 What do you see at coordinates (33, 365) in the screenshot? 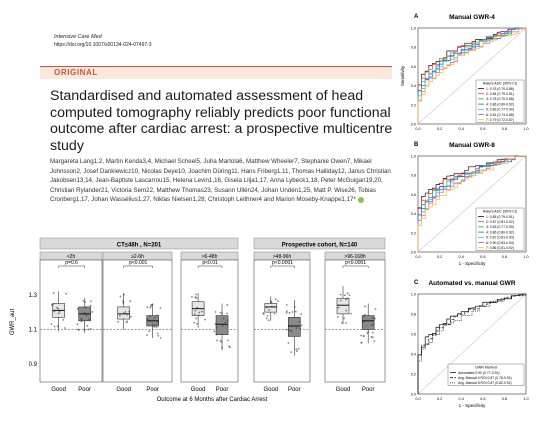
I see `y-tick-label: 0.9` at bounding box center [33, 365].